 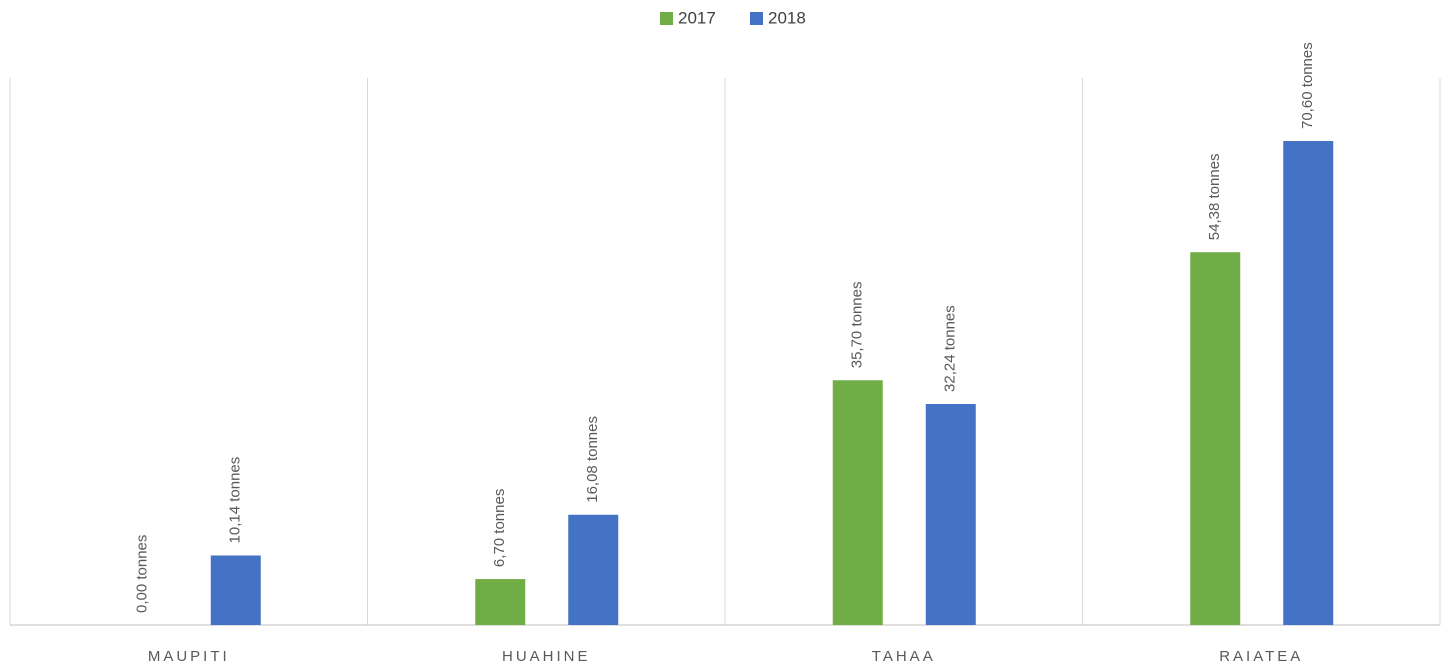 What do you see at coordinates (592, 459) in the screenshot?
I see `value-label: 16,08 tonnes` at bounding box center [592, 459].